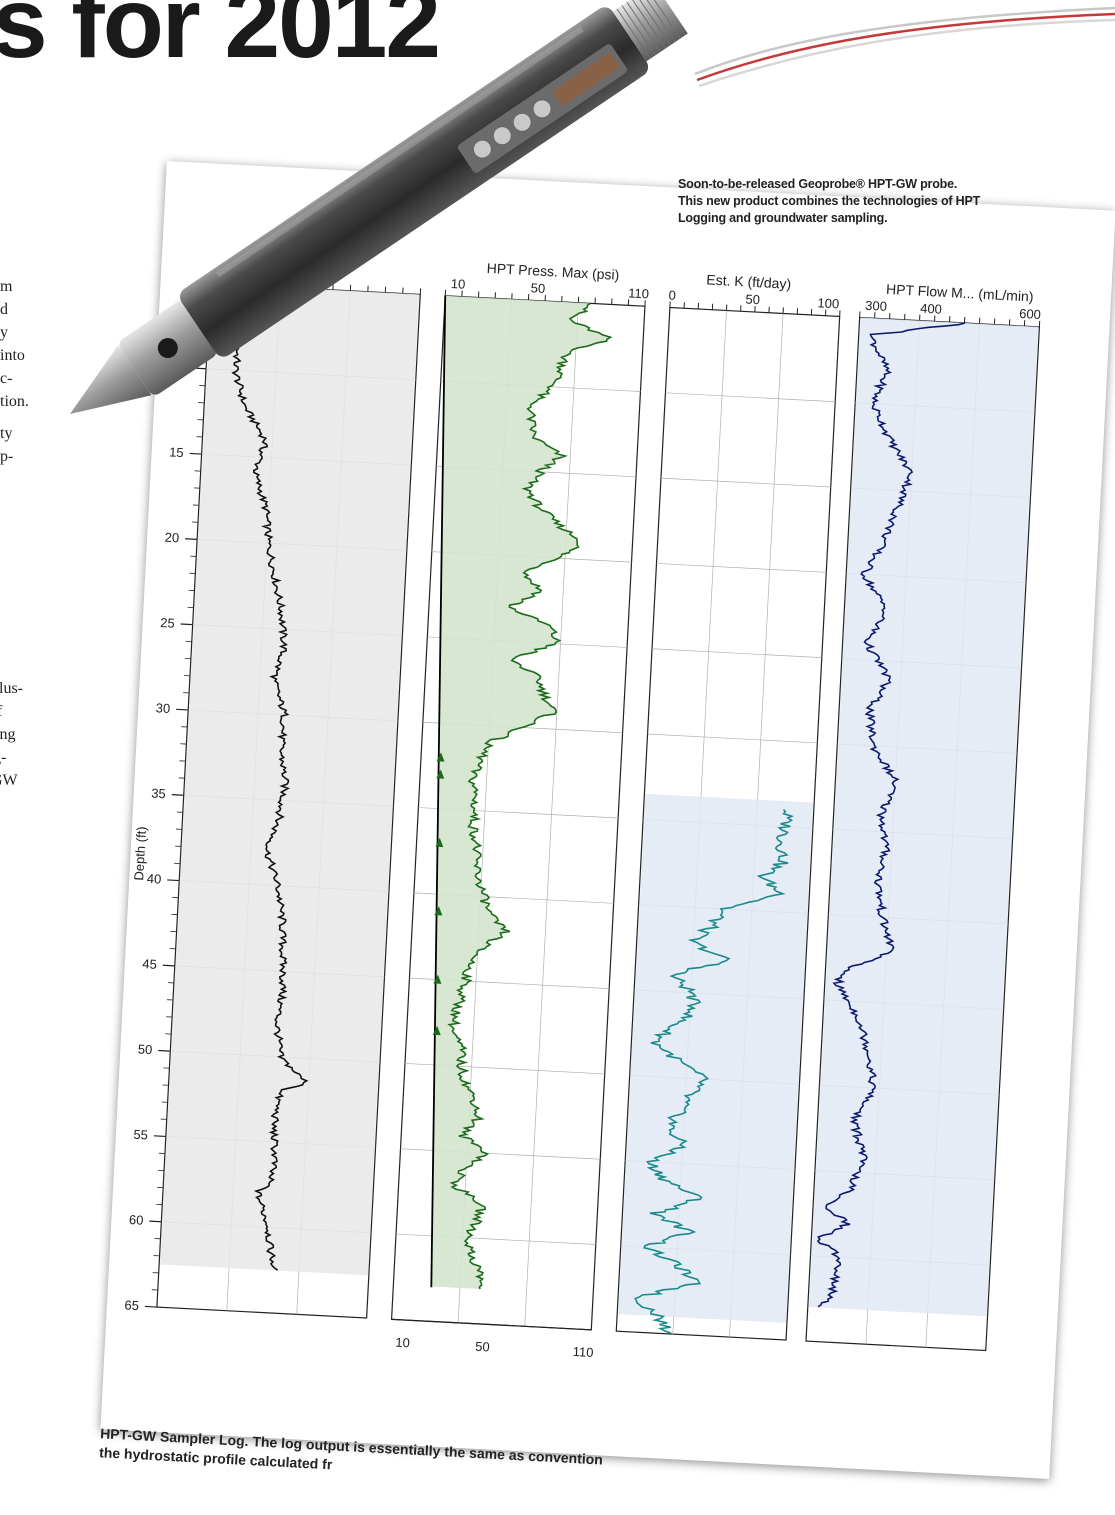  I want to click on flow-x-tick-label: 300, so click(876, 306).